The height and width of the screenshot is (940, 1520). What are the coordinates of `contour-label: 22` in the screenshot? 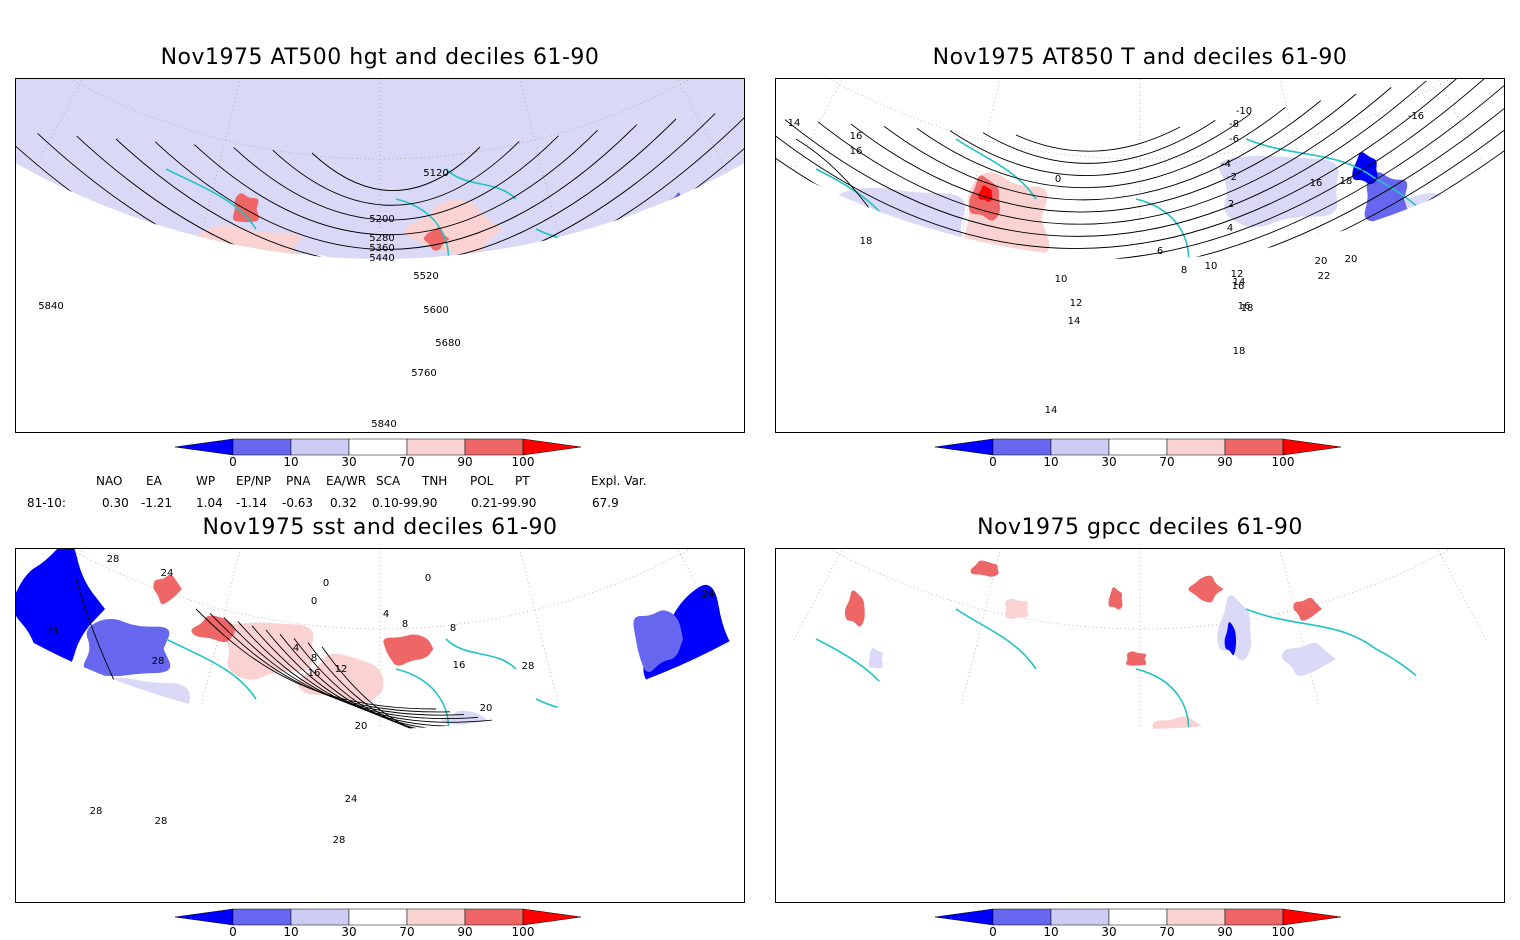 It's located at (1324, 276).